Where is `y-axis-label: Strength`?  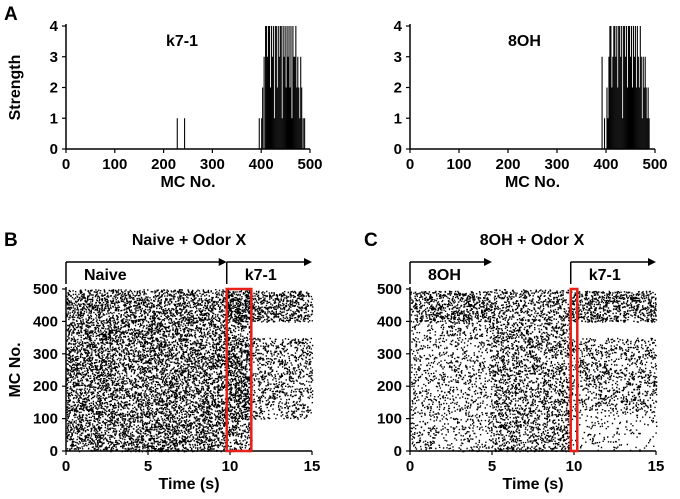
y-axis-label: Strength is located at coordinates (15, 88).